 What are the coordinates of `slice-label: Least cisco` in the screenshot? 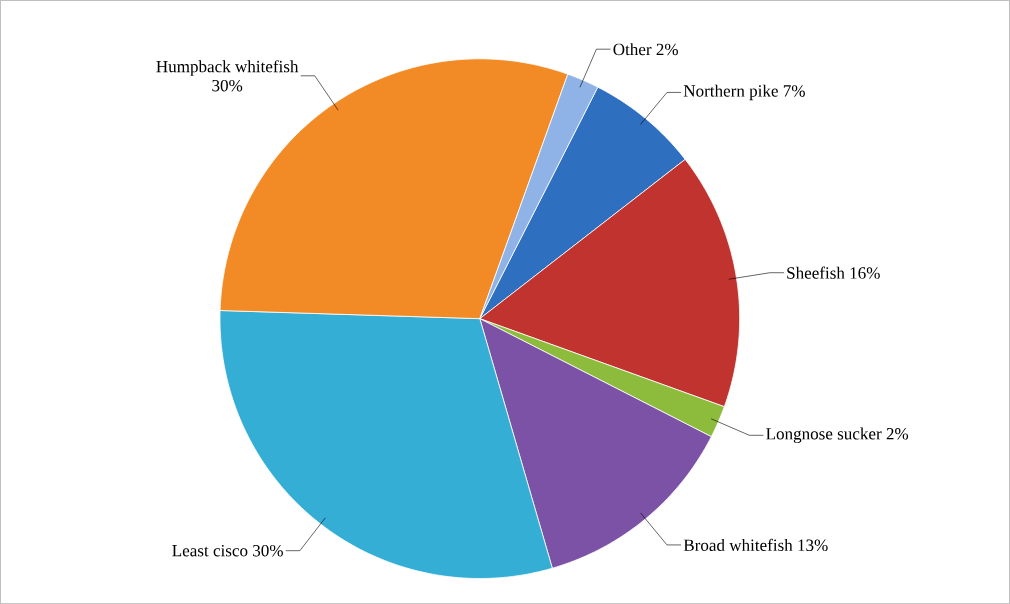 It's located at (210, 550).